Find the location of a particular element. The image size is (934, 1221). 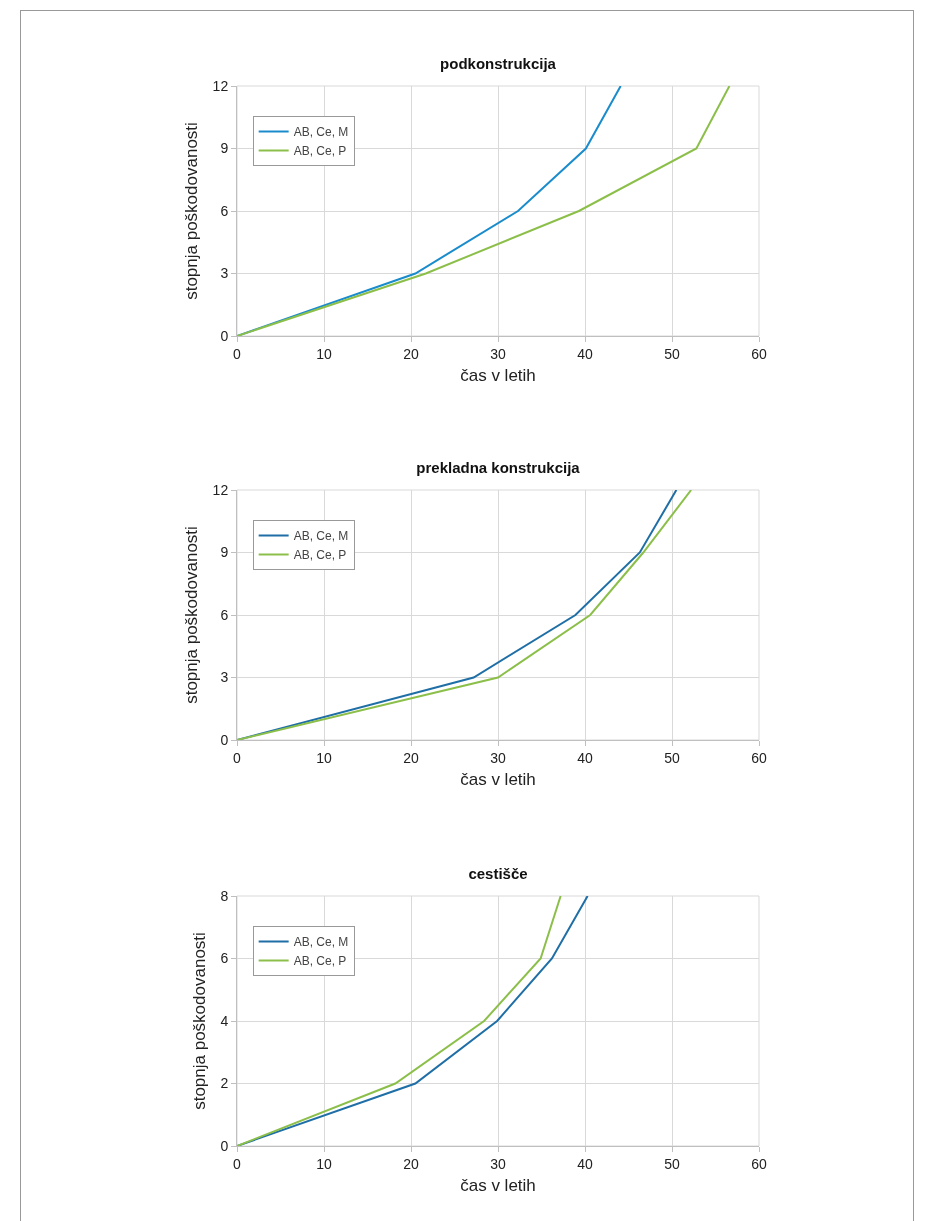

chart-title: prekladna konstrukcija is located at coordinates (498, 468).